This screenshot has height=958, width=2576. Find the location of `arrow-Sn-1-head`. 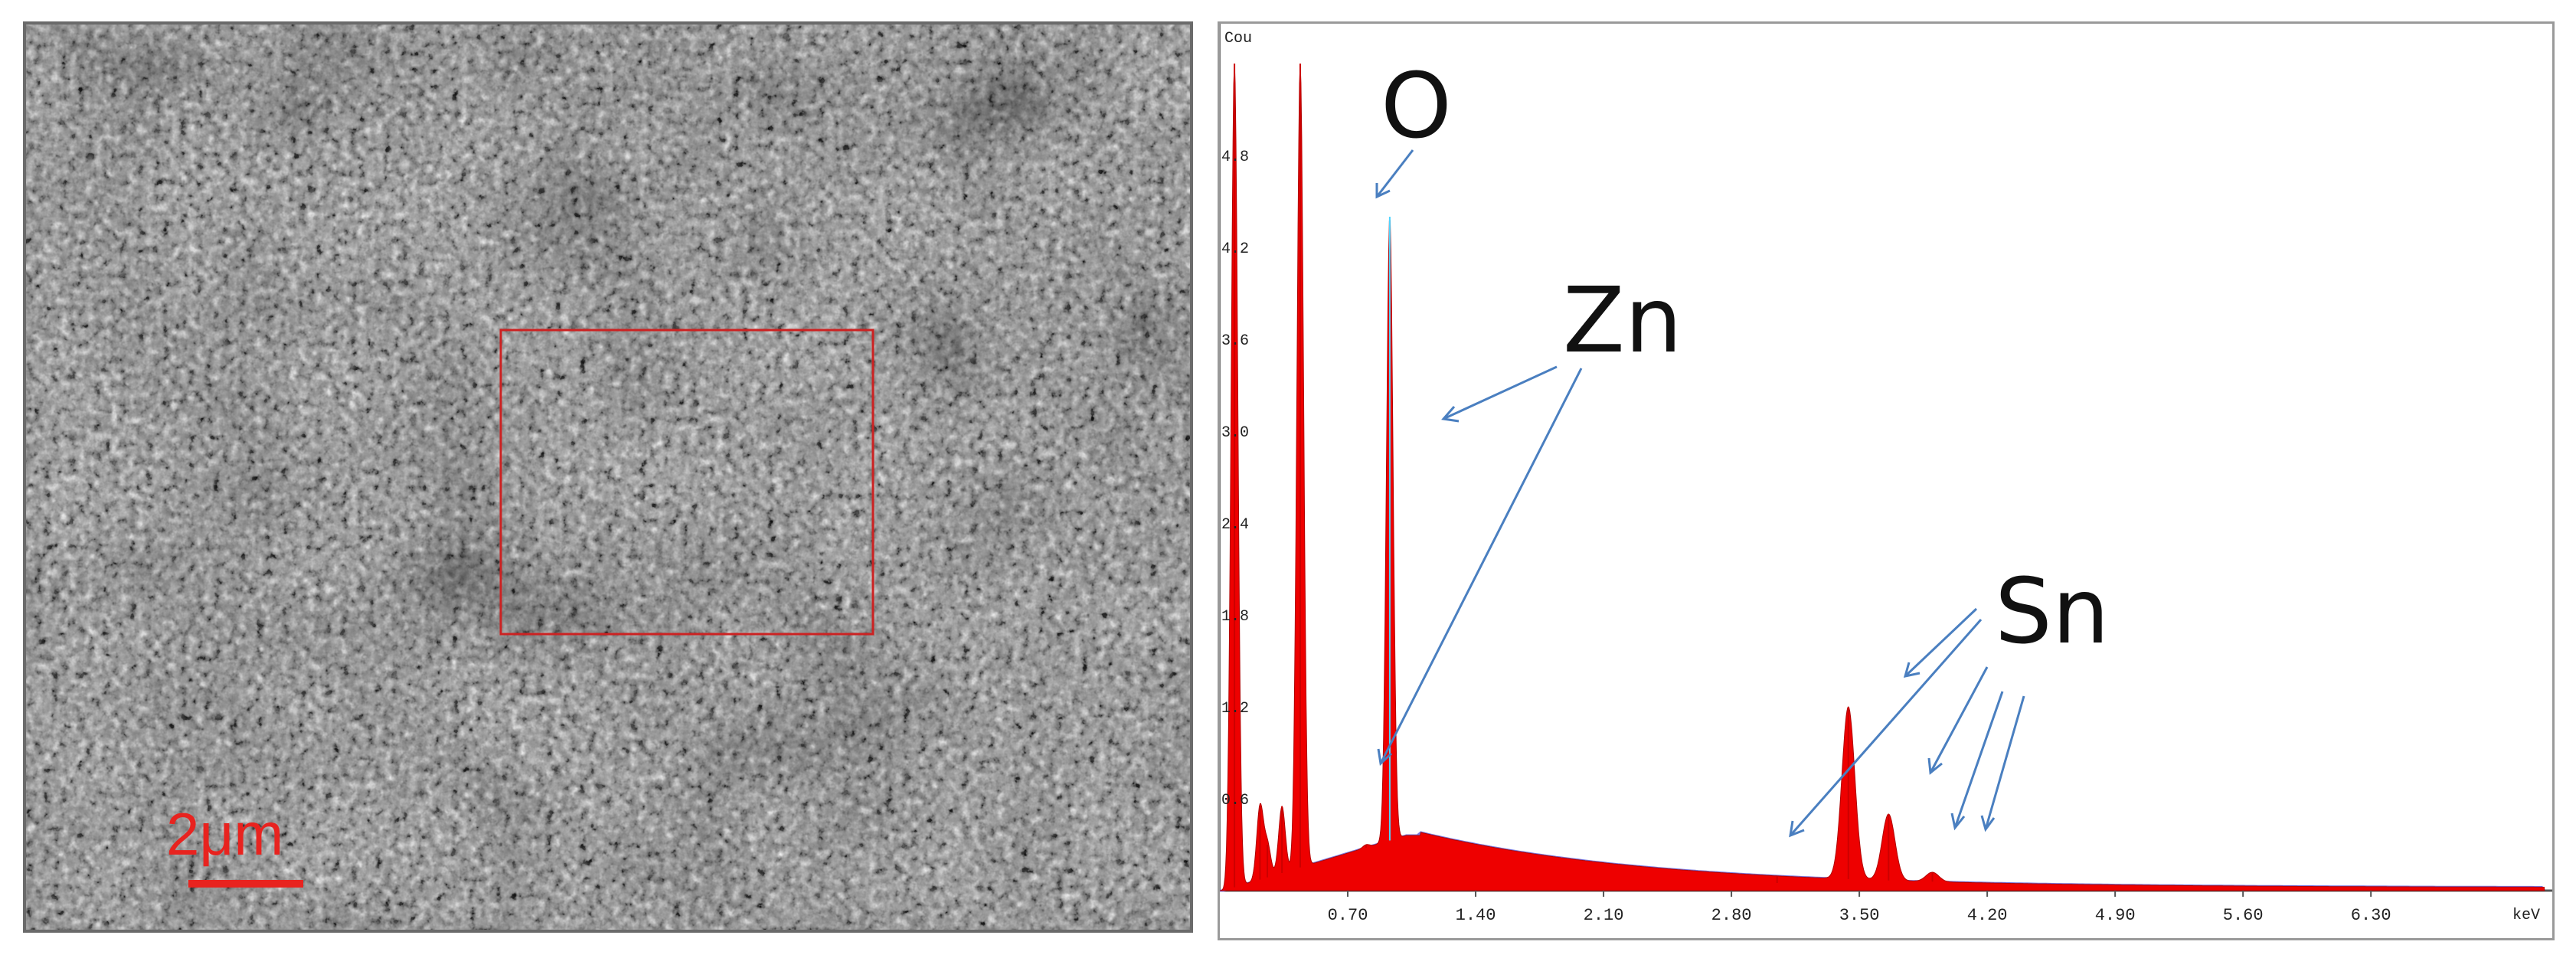

arrow-Sn-1-head is located at coordinates (1912, 670).